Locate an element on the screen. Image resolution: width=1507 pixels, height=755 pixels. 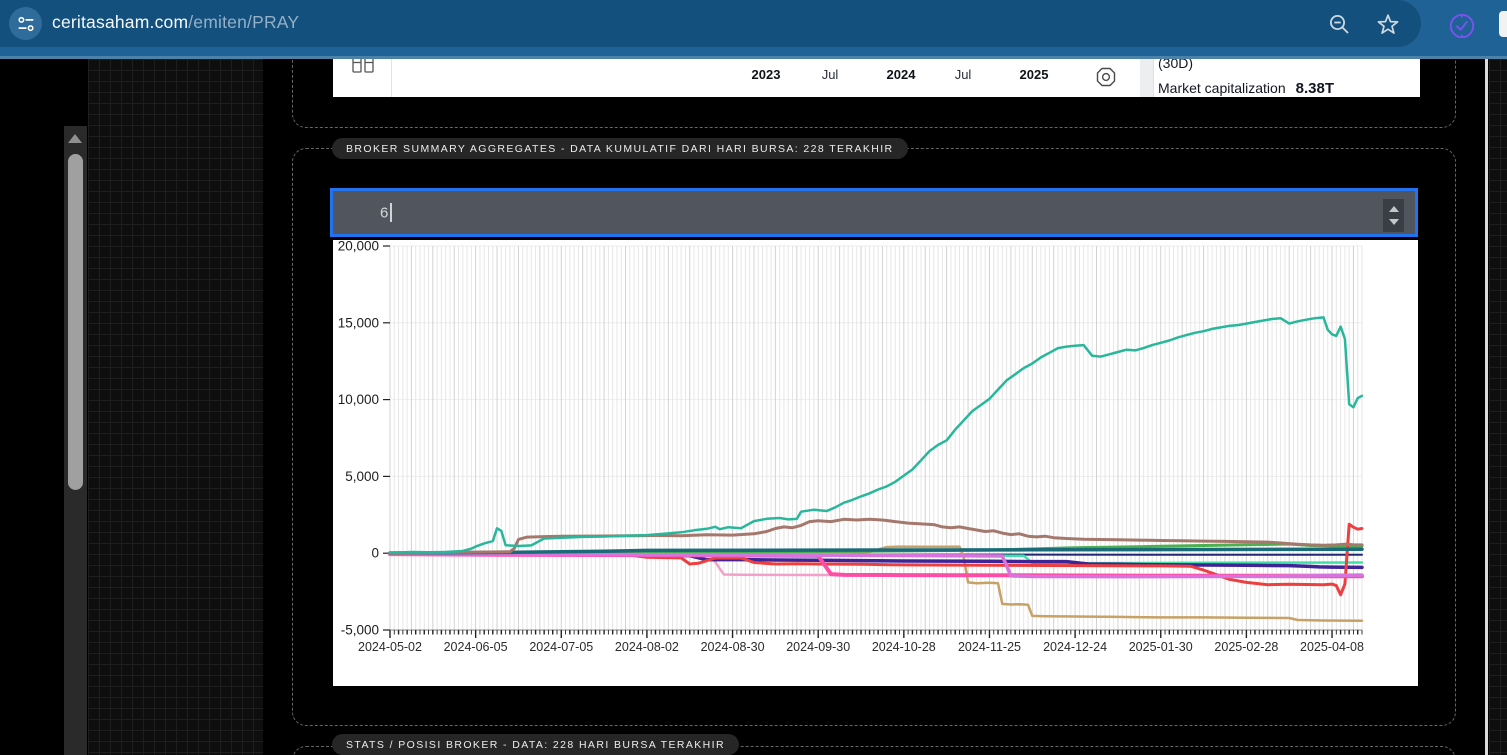
panel-gap is located at coordinates (1146, 78).